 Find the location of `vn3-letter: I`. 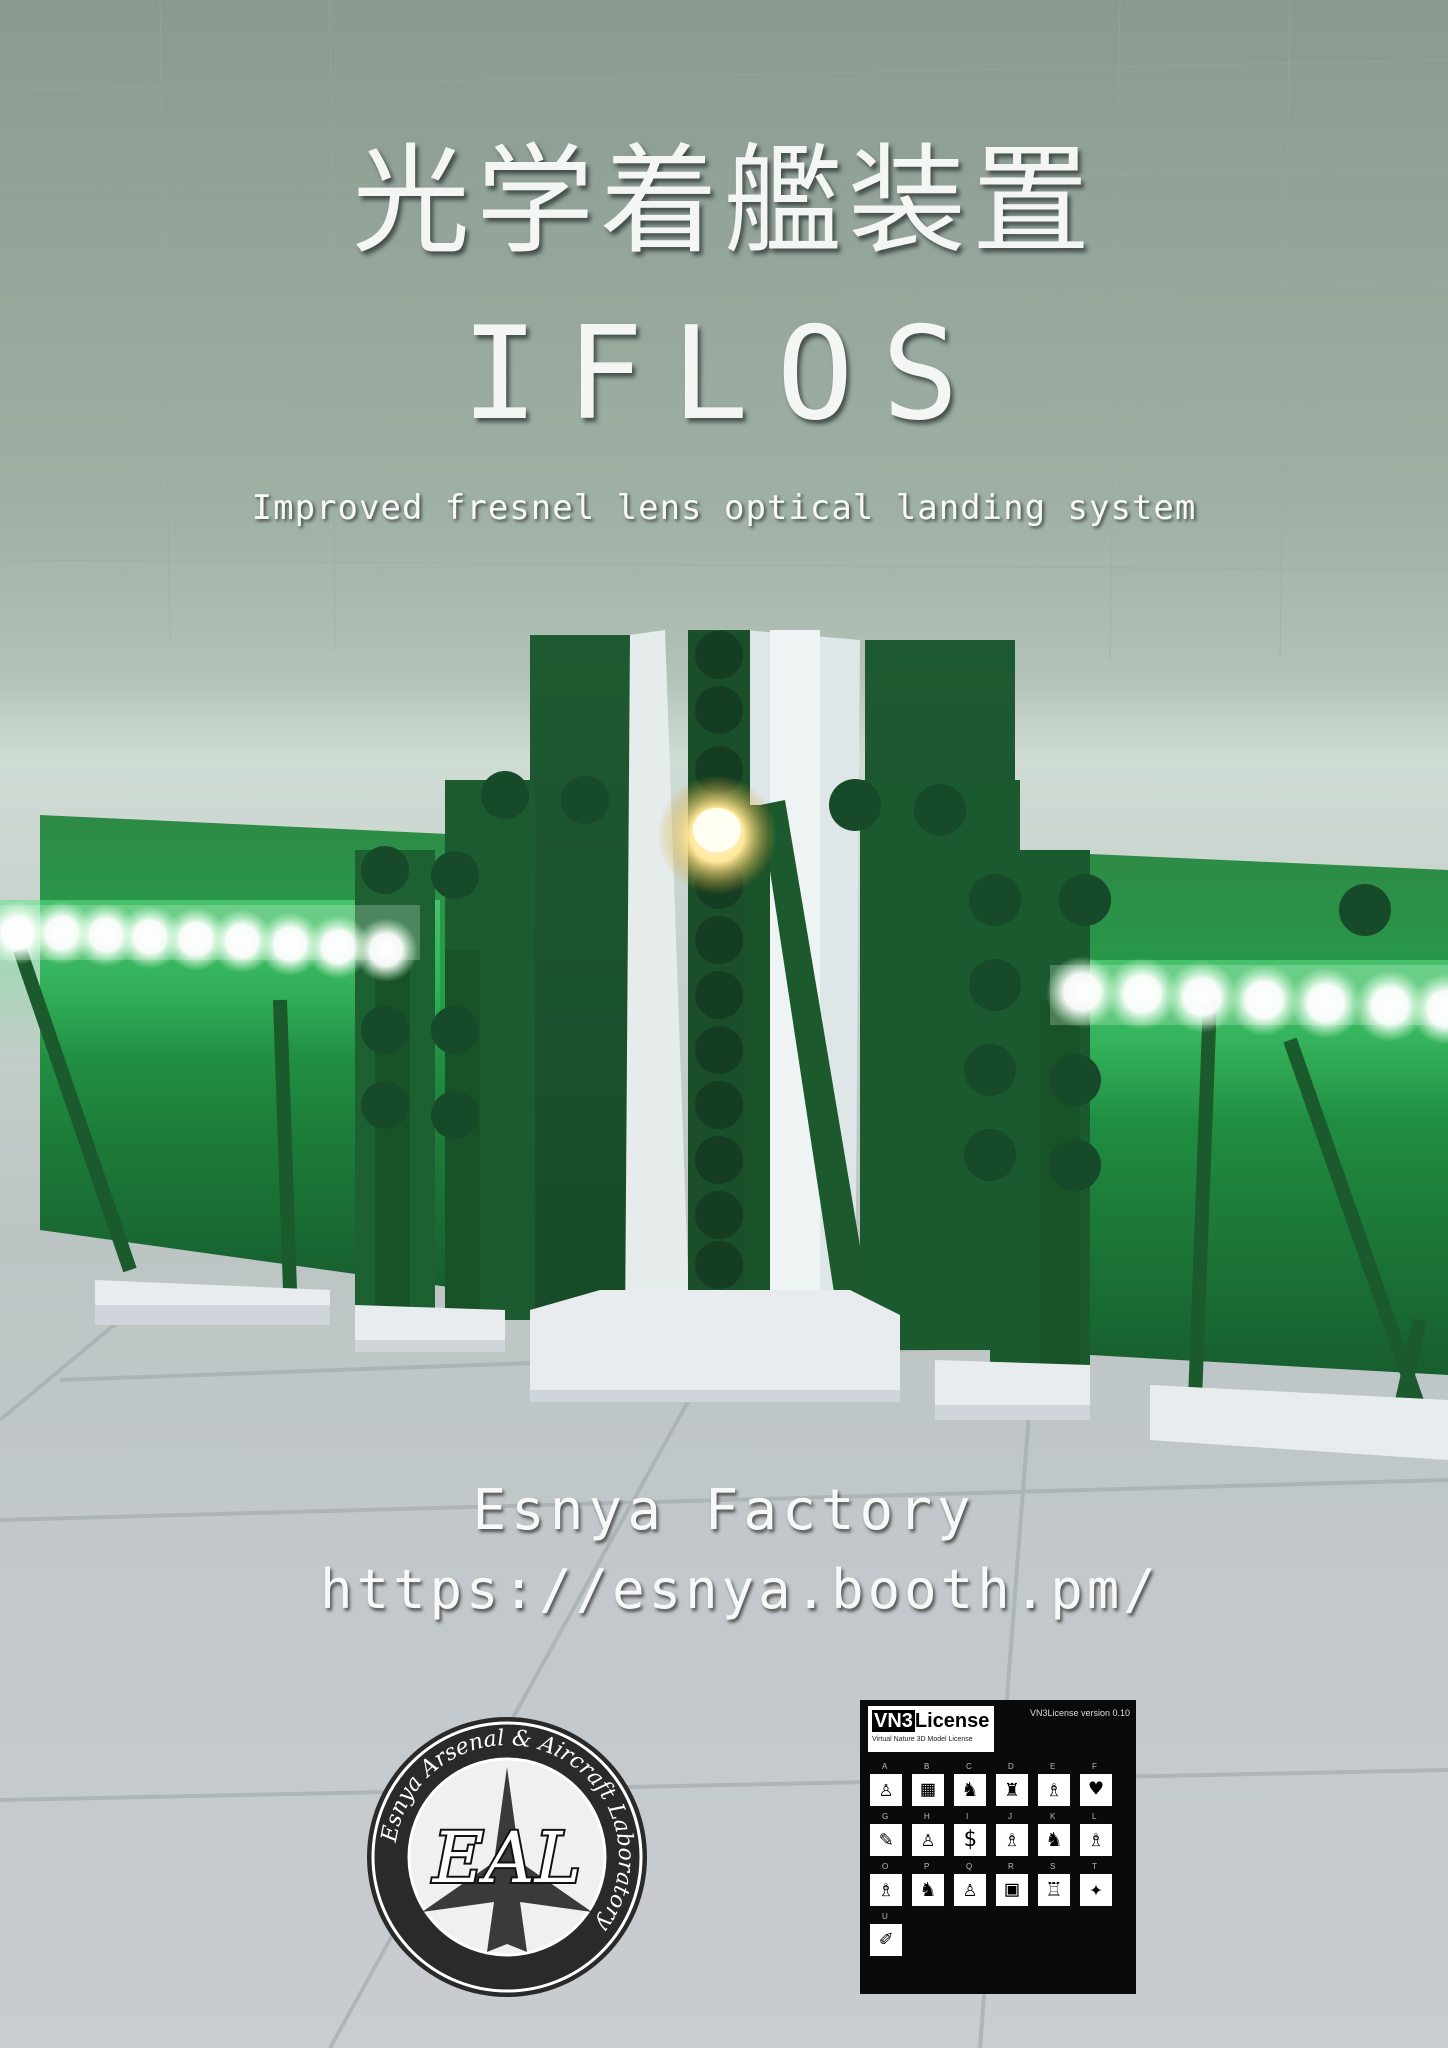

vn3-letter: I is located at coordinates (967, 1816).